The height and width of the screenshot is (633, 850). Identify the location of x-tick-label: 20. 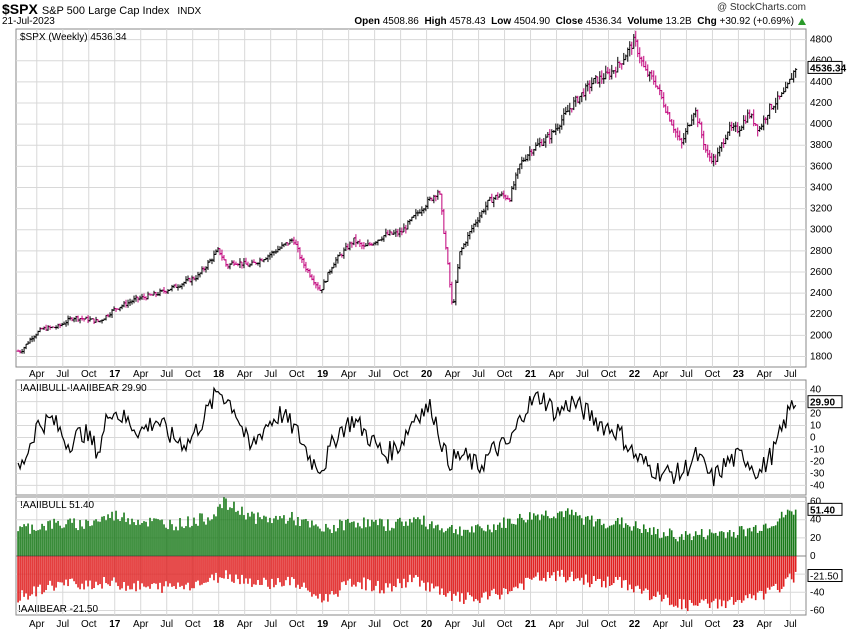
(427, 374).